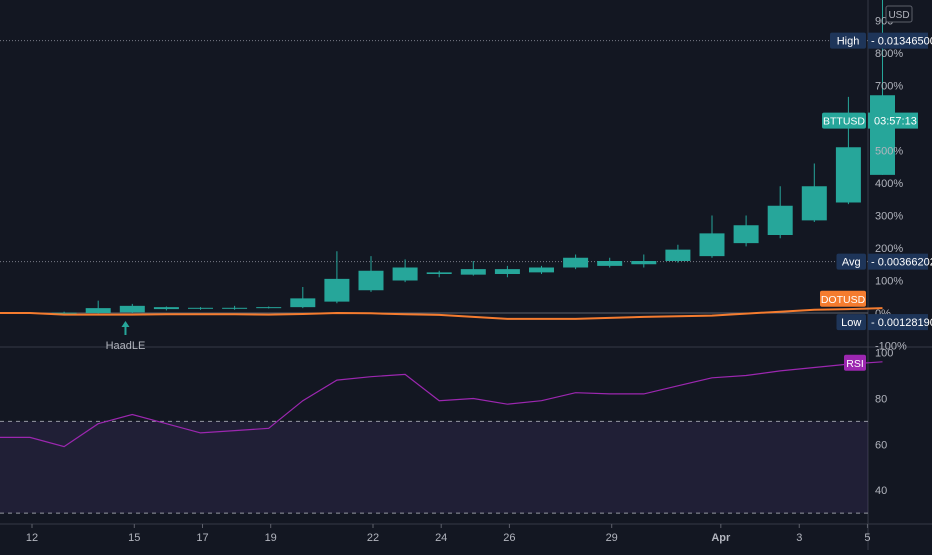 This screenshot has height=555, width=932. I want to click on price-axis-tick-label: 500%, so click(889, 152).